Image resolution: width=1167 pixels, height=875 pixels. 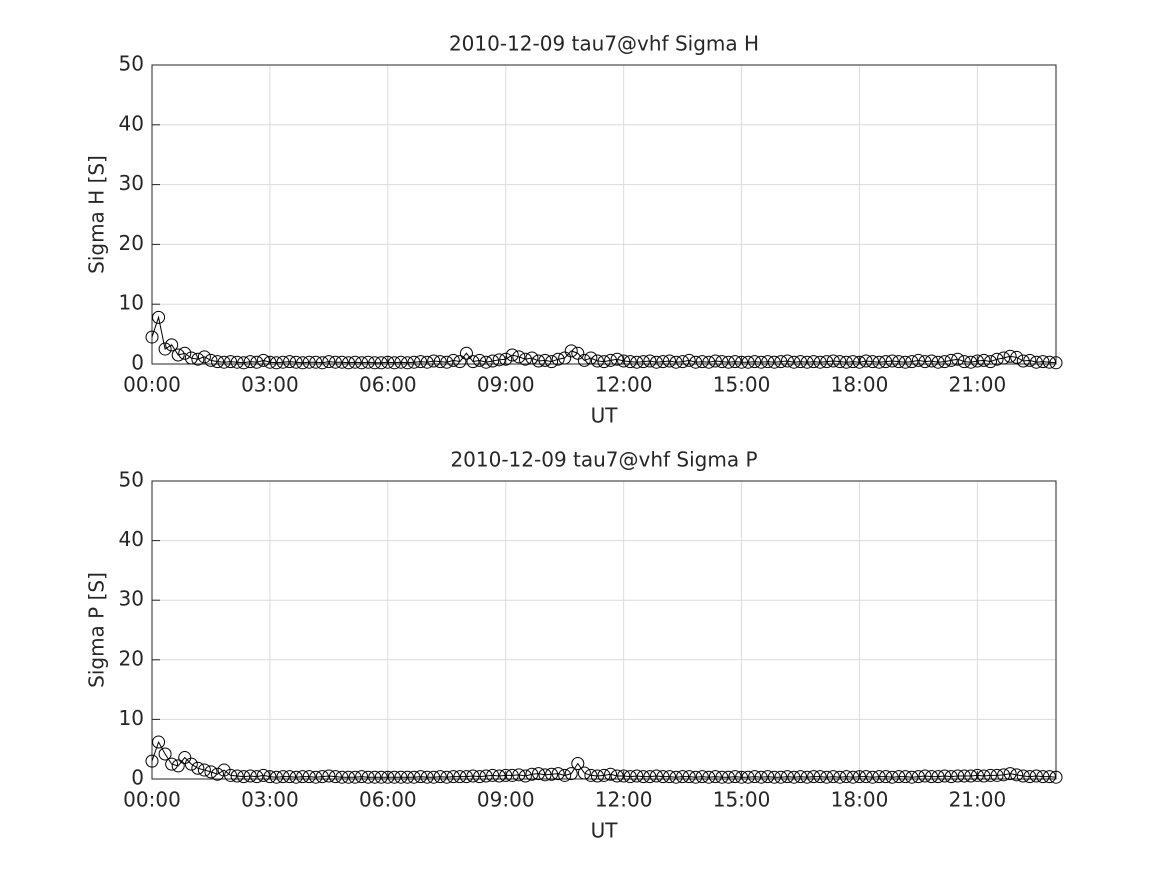 What do you see at coordinates (604, 759) in the screenshot?
I see `data-line` at bounding box center [604, 759].